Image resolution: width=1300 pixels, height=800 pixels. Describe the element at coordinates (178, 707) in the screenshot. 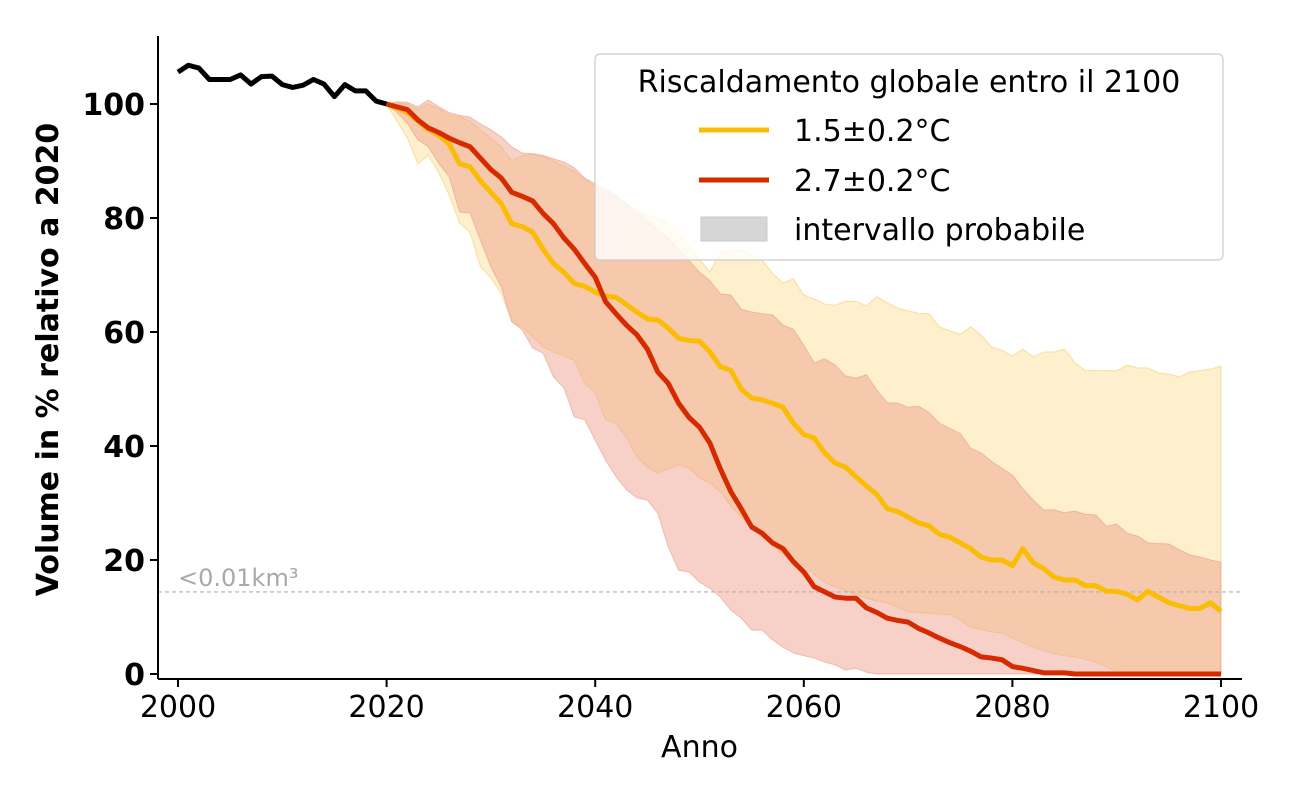

I see `x-tick-label: 2000` at that location.